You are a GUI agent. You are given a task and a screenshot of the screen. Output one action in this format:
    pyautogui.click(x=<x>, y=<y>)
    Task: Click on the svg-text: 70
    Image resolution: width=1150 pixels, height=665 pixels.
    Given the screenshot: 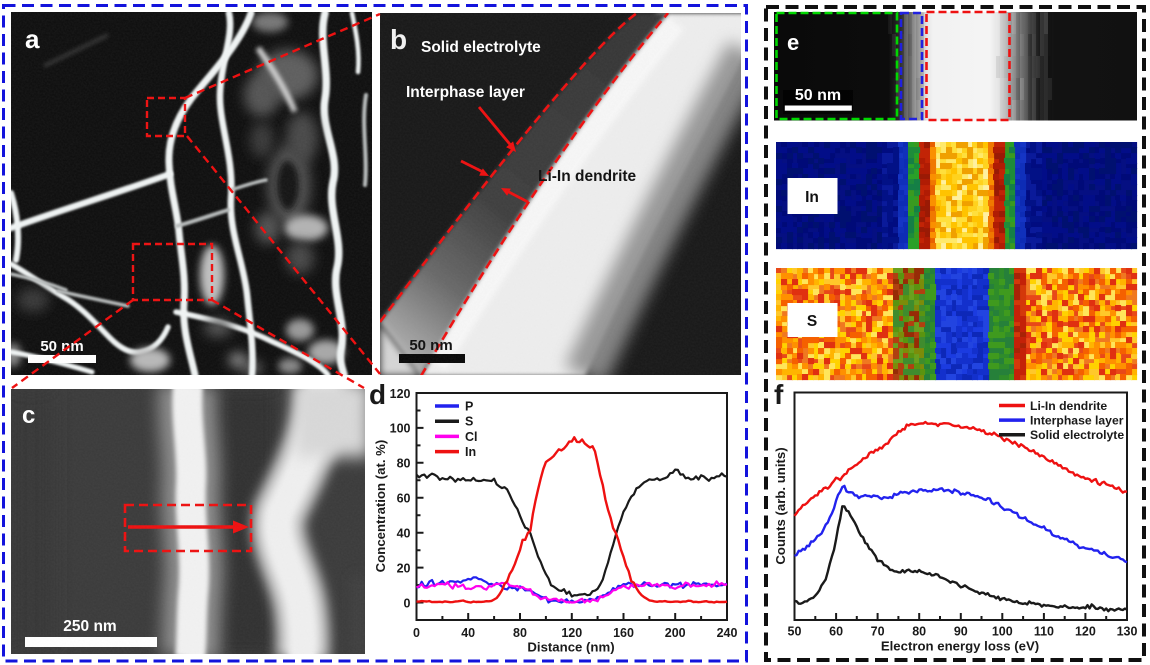 What is the action you would take?
    pyautogui.click(x=878, y=632)
    